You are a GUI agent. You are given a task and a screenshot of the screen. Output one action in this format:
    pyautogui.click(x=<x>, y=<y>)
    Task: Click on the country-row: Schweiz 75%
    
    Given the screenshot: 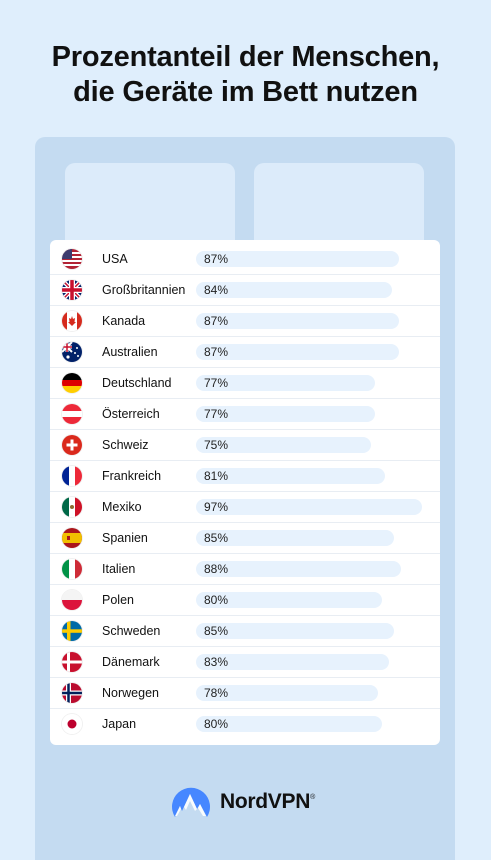 What is the action you would take?
    pyautogui.click(x=245, y=445)
    